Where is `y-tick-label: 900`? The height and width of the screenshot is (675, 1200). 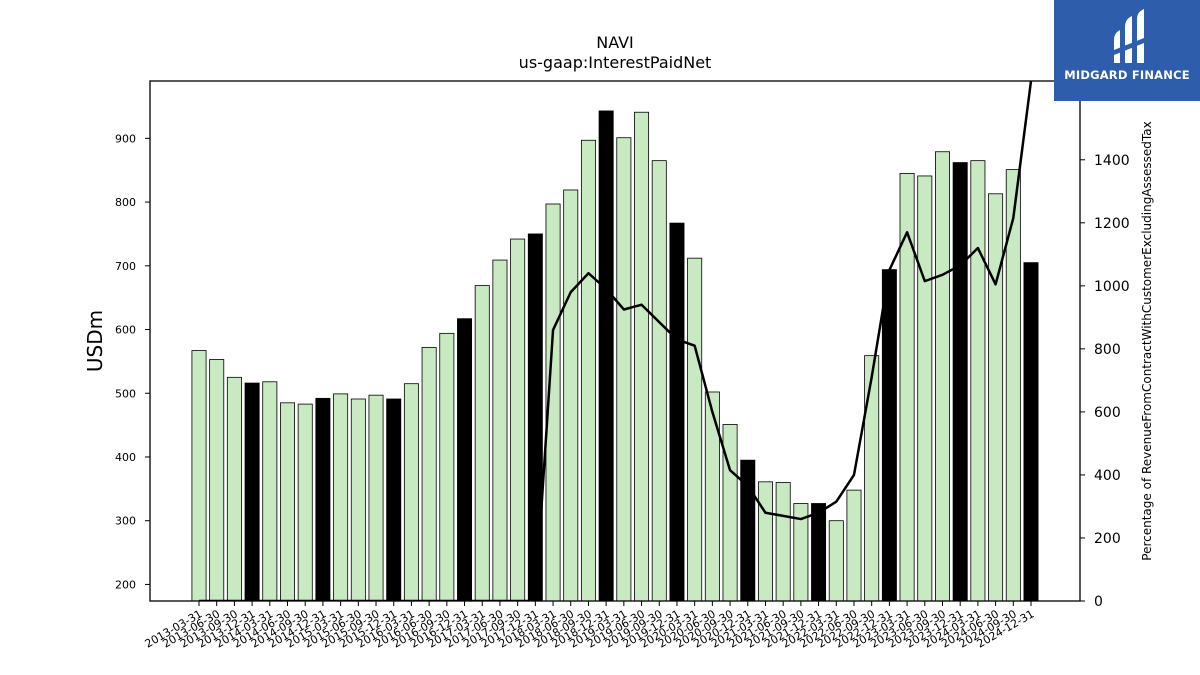 y-tick-label: 900 is located at coordinates (125, 138).